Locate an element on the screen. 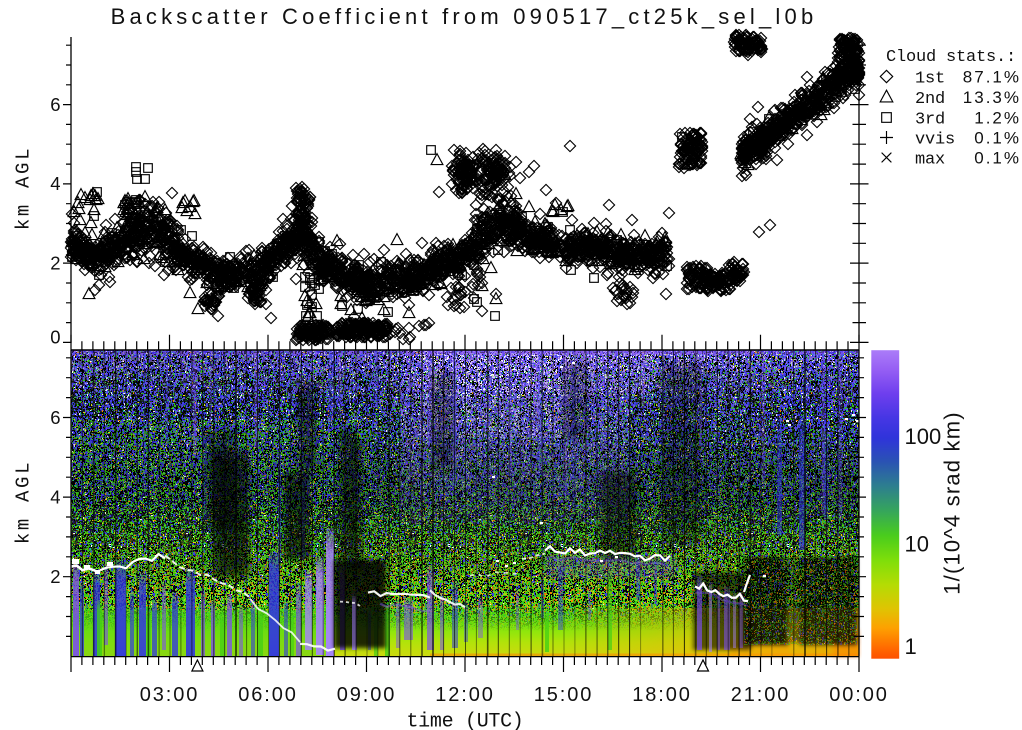 The height and width of the screenshot is (730, 1022). svg-text: 03:00 is located at coordinates (170, 695).